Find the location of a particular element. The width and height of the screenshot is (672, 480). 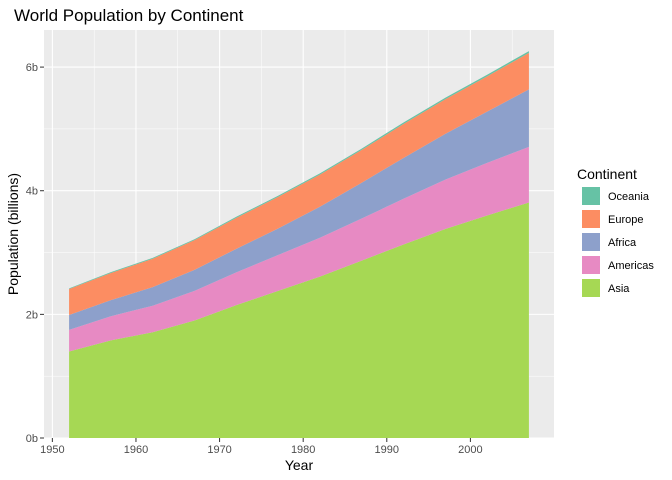

y-tick-label: 2b is located at coordinates (32, 315).